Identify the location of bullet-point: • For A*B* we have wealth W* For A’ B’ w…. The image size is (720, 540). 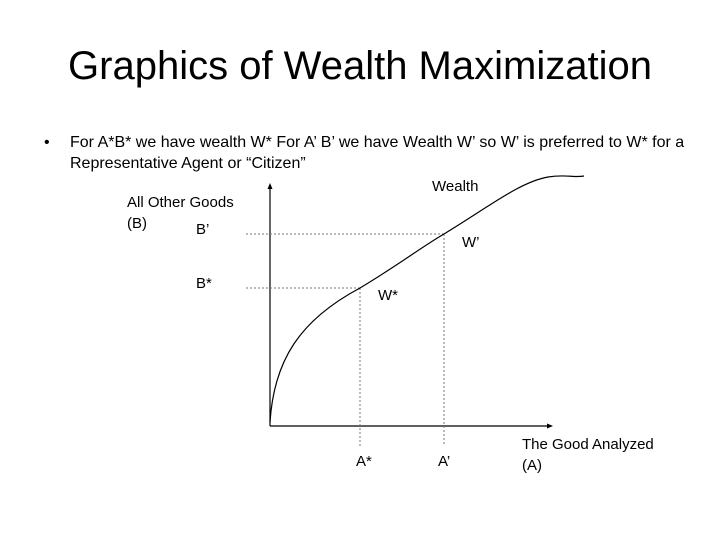
(369, 153).